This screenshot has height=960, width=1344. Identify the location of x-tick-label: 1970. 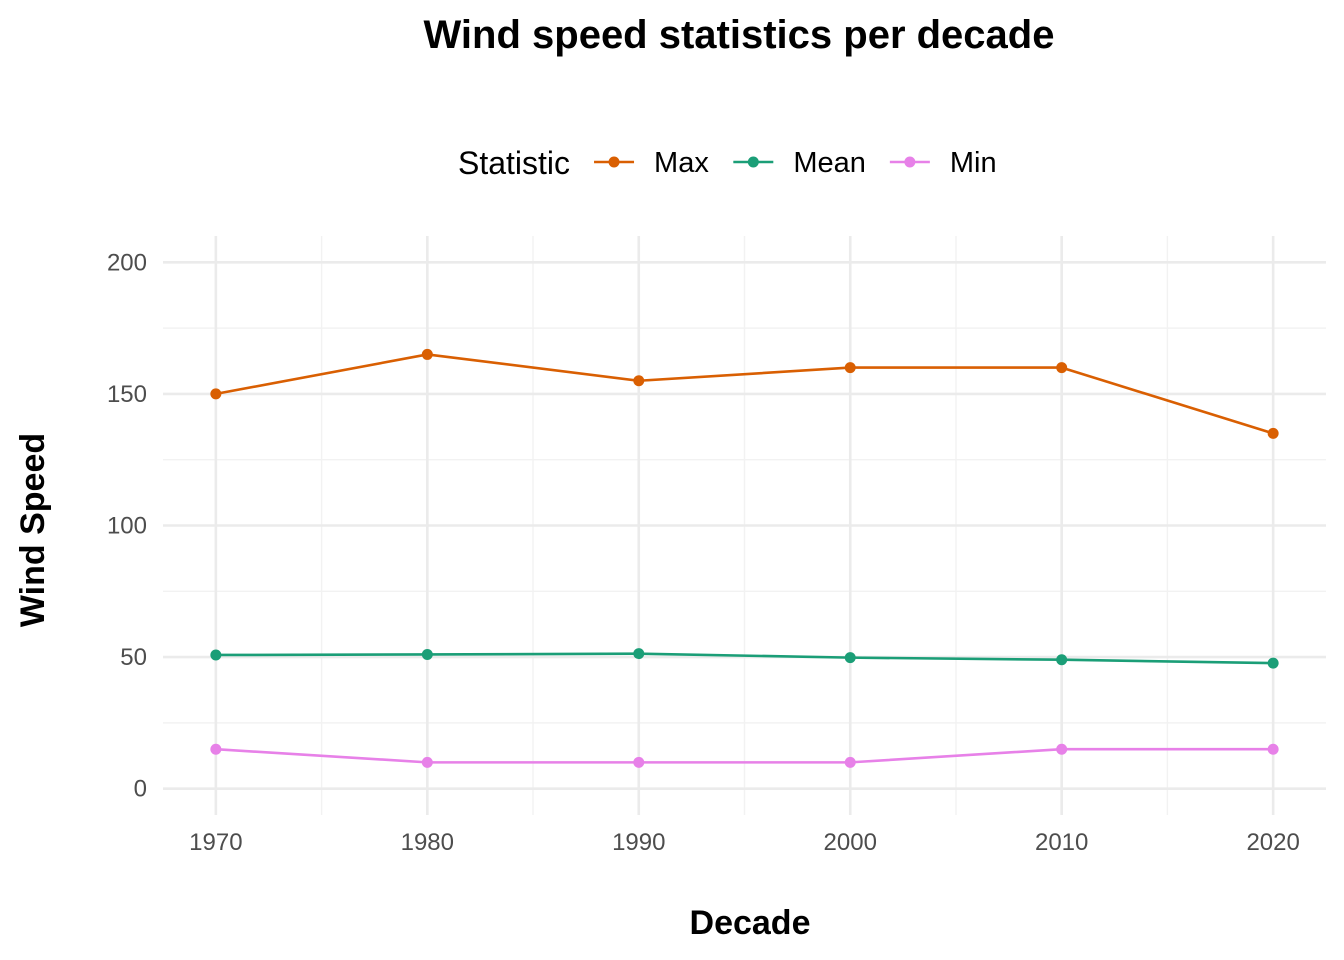
(215, 842).